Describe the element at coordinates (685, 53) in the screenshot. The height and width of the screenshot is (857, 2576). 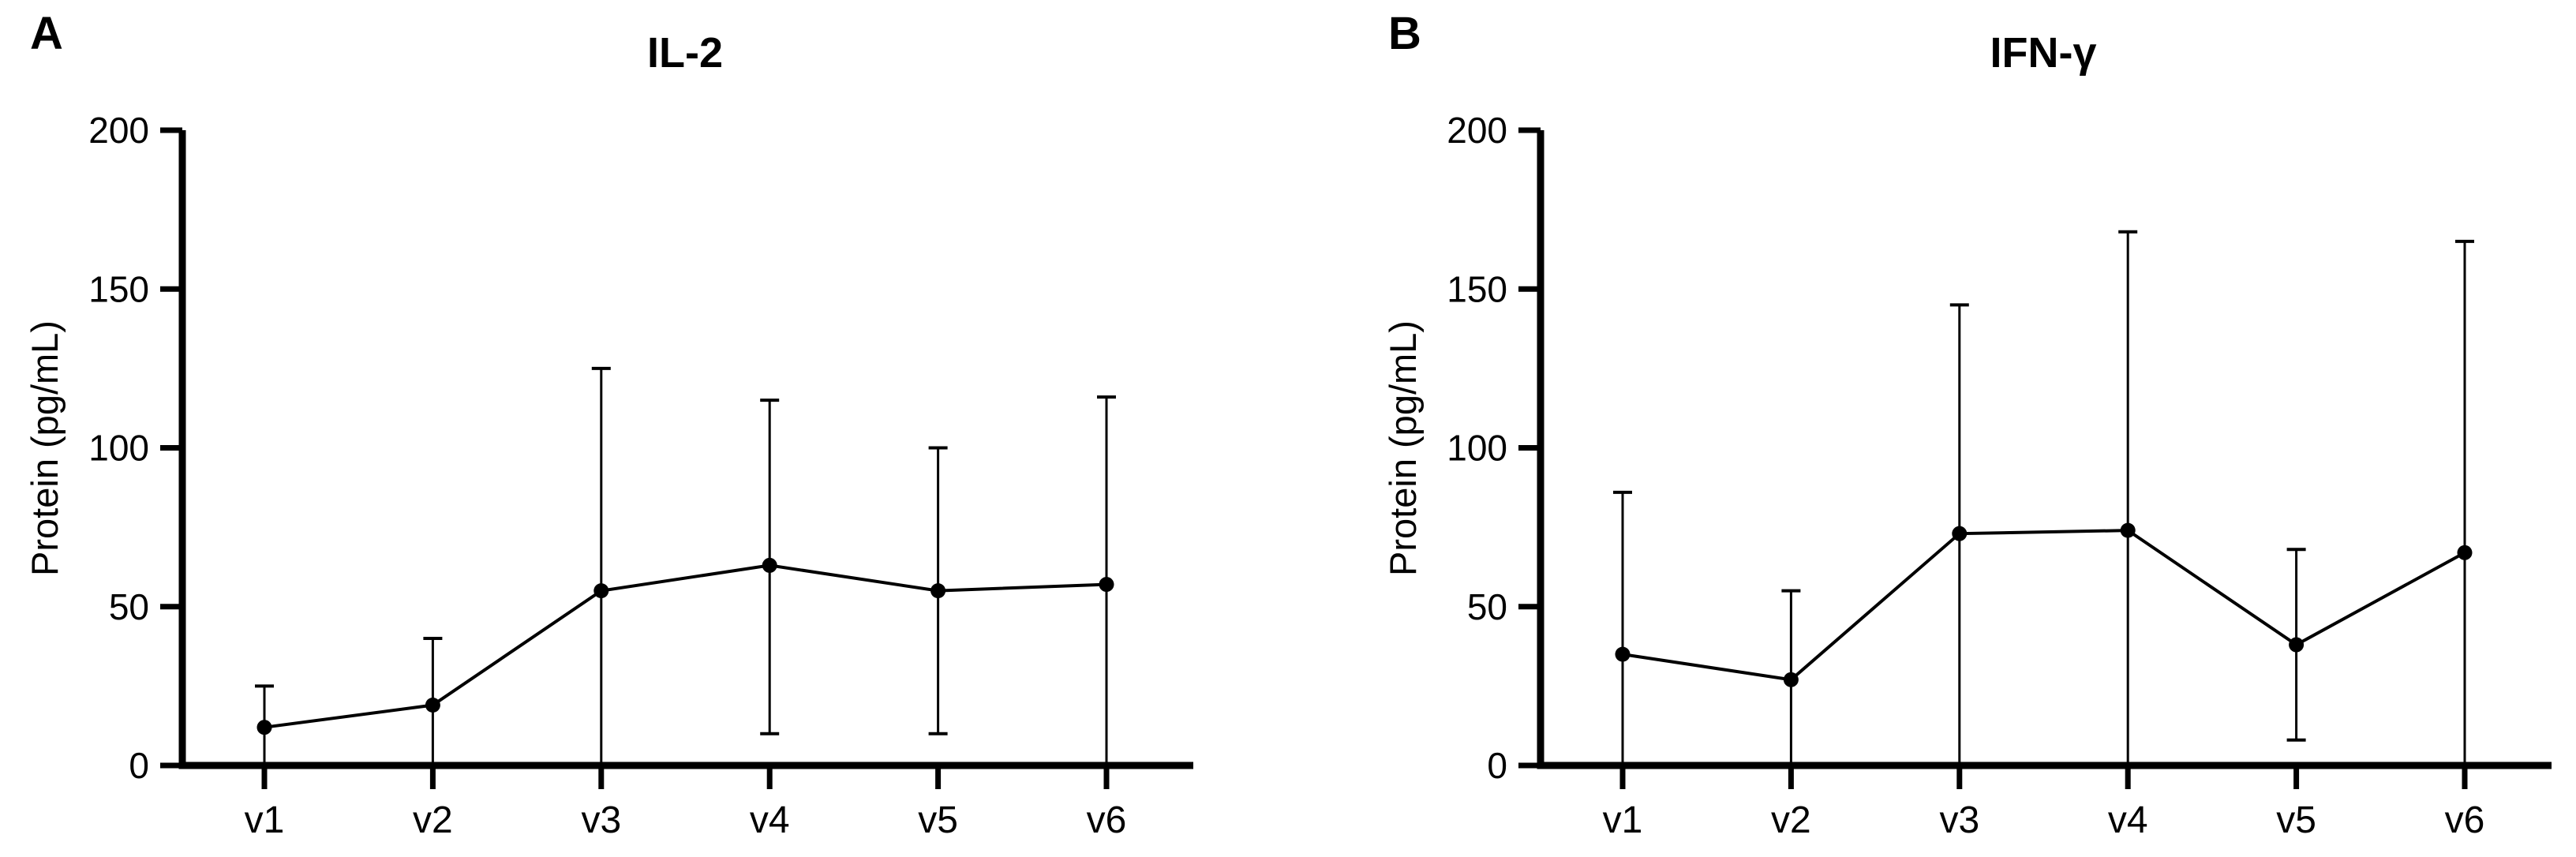
I see `chart-title-il2: IL-2` at that location.